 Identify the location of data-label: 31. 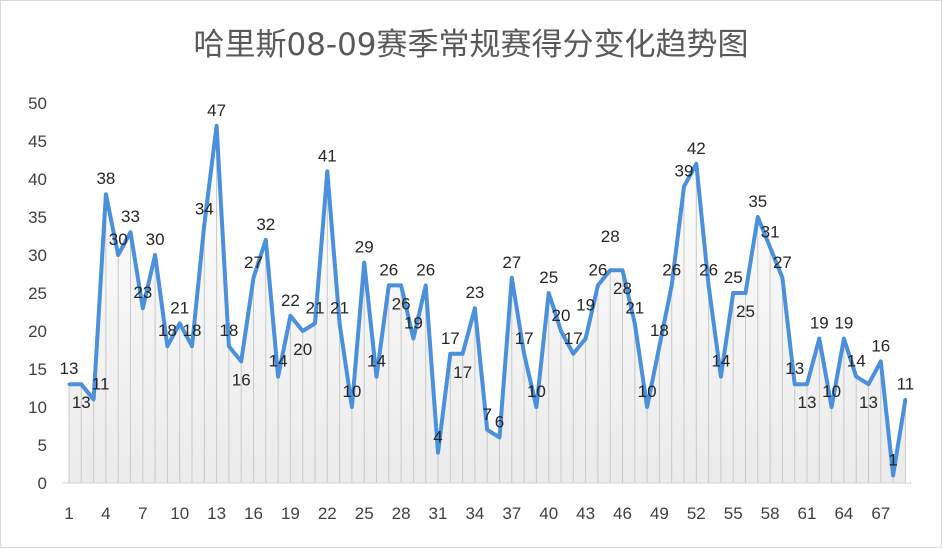
(770, 231).